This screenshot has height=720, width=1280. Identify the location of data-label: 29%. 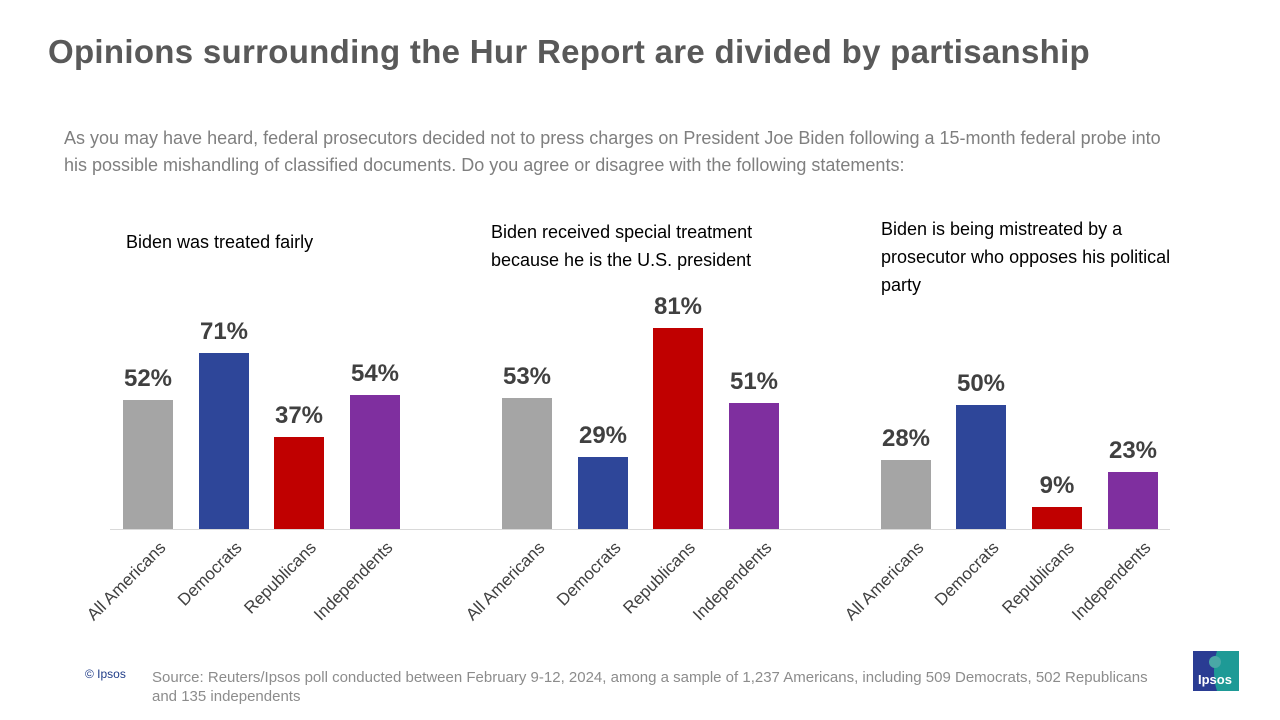
(603, 436).